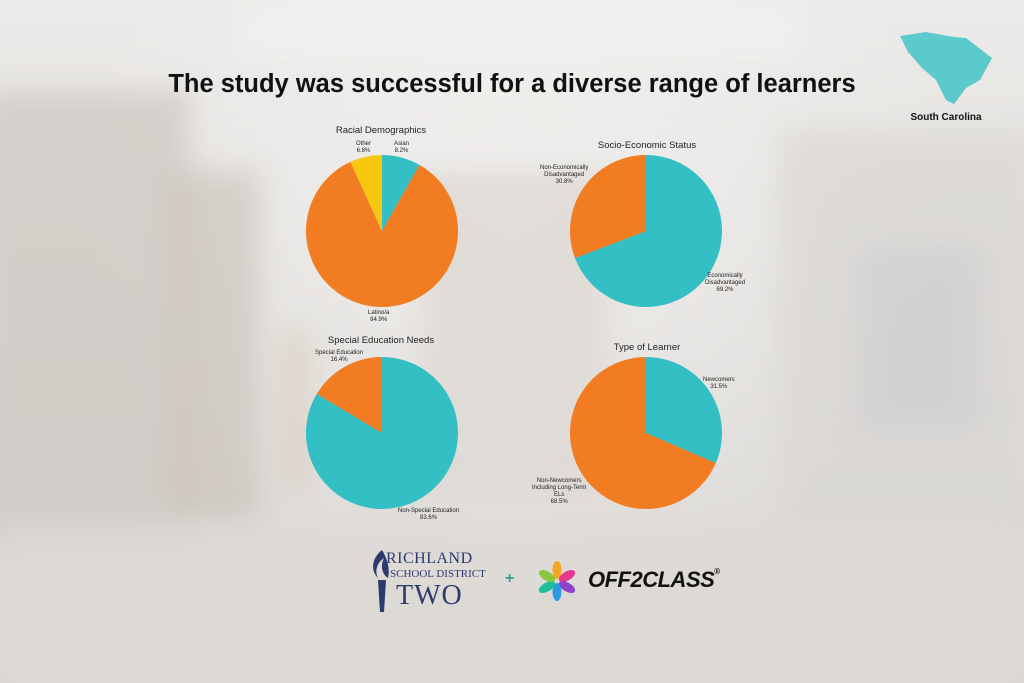 Image resolution: width=1024 pixels, height=683 pixels. I want to click on pie-chart-racial-demographics, so click(382, 231).